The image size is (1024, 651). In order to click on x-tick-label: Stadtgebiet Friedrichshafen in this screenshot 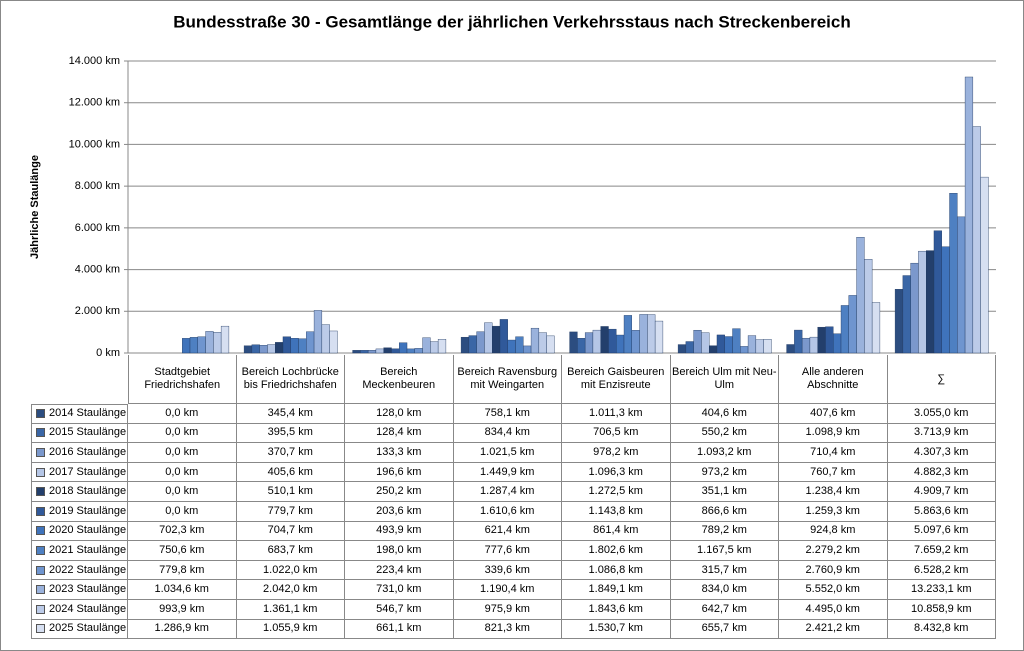, I will do `click(182, 379)`.